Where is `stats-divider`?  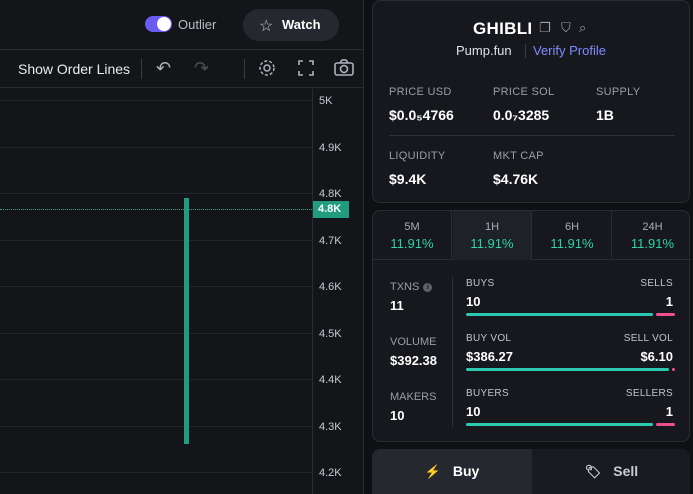
stats-divider is located at coordinates (532, 135).